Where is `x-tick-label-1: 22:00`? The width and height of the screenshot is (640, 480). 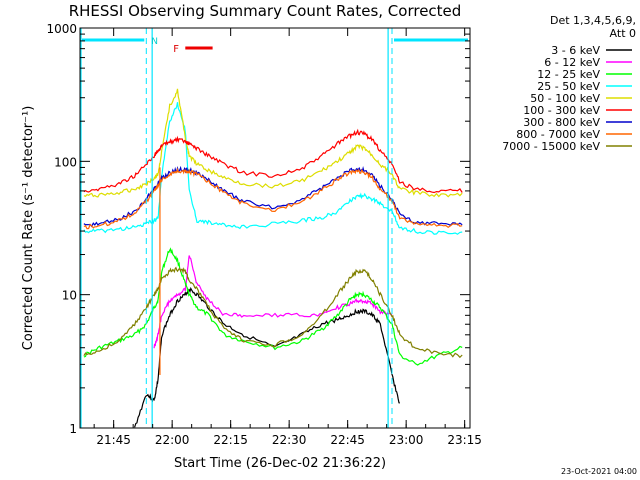 x-tick-label-1: 22:00 is located at coordinates (172, 440).